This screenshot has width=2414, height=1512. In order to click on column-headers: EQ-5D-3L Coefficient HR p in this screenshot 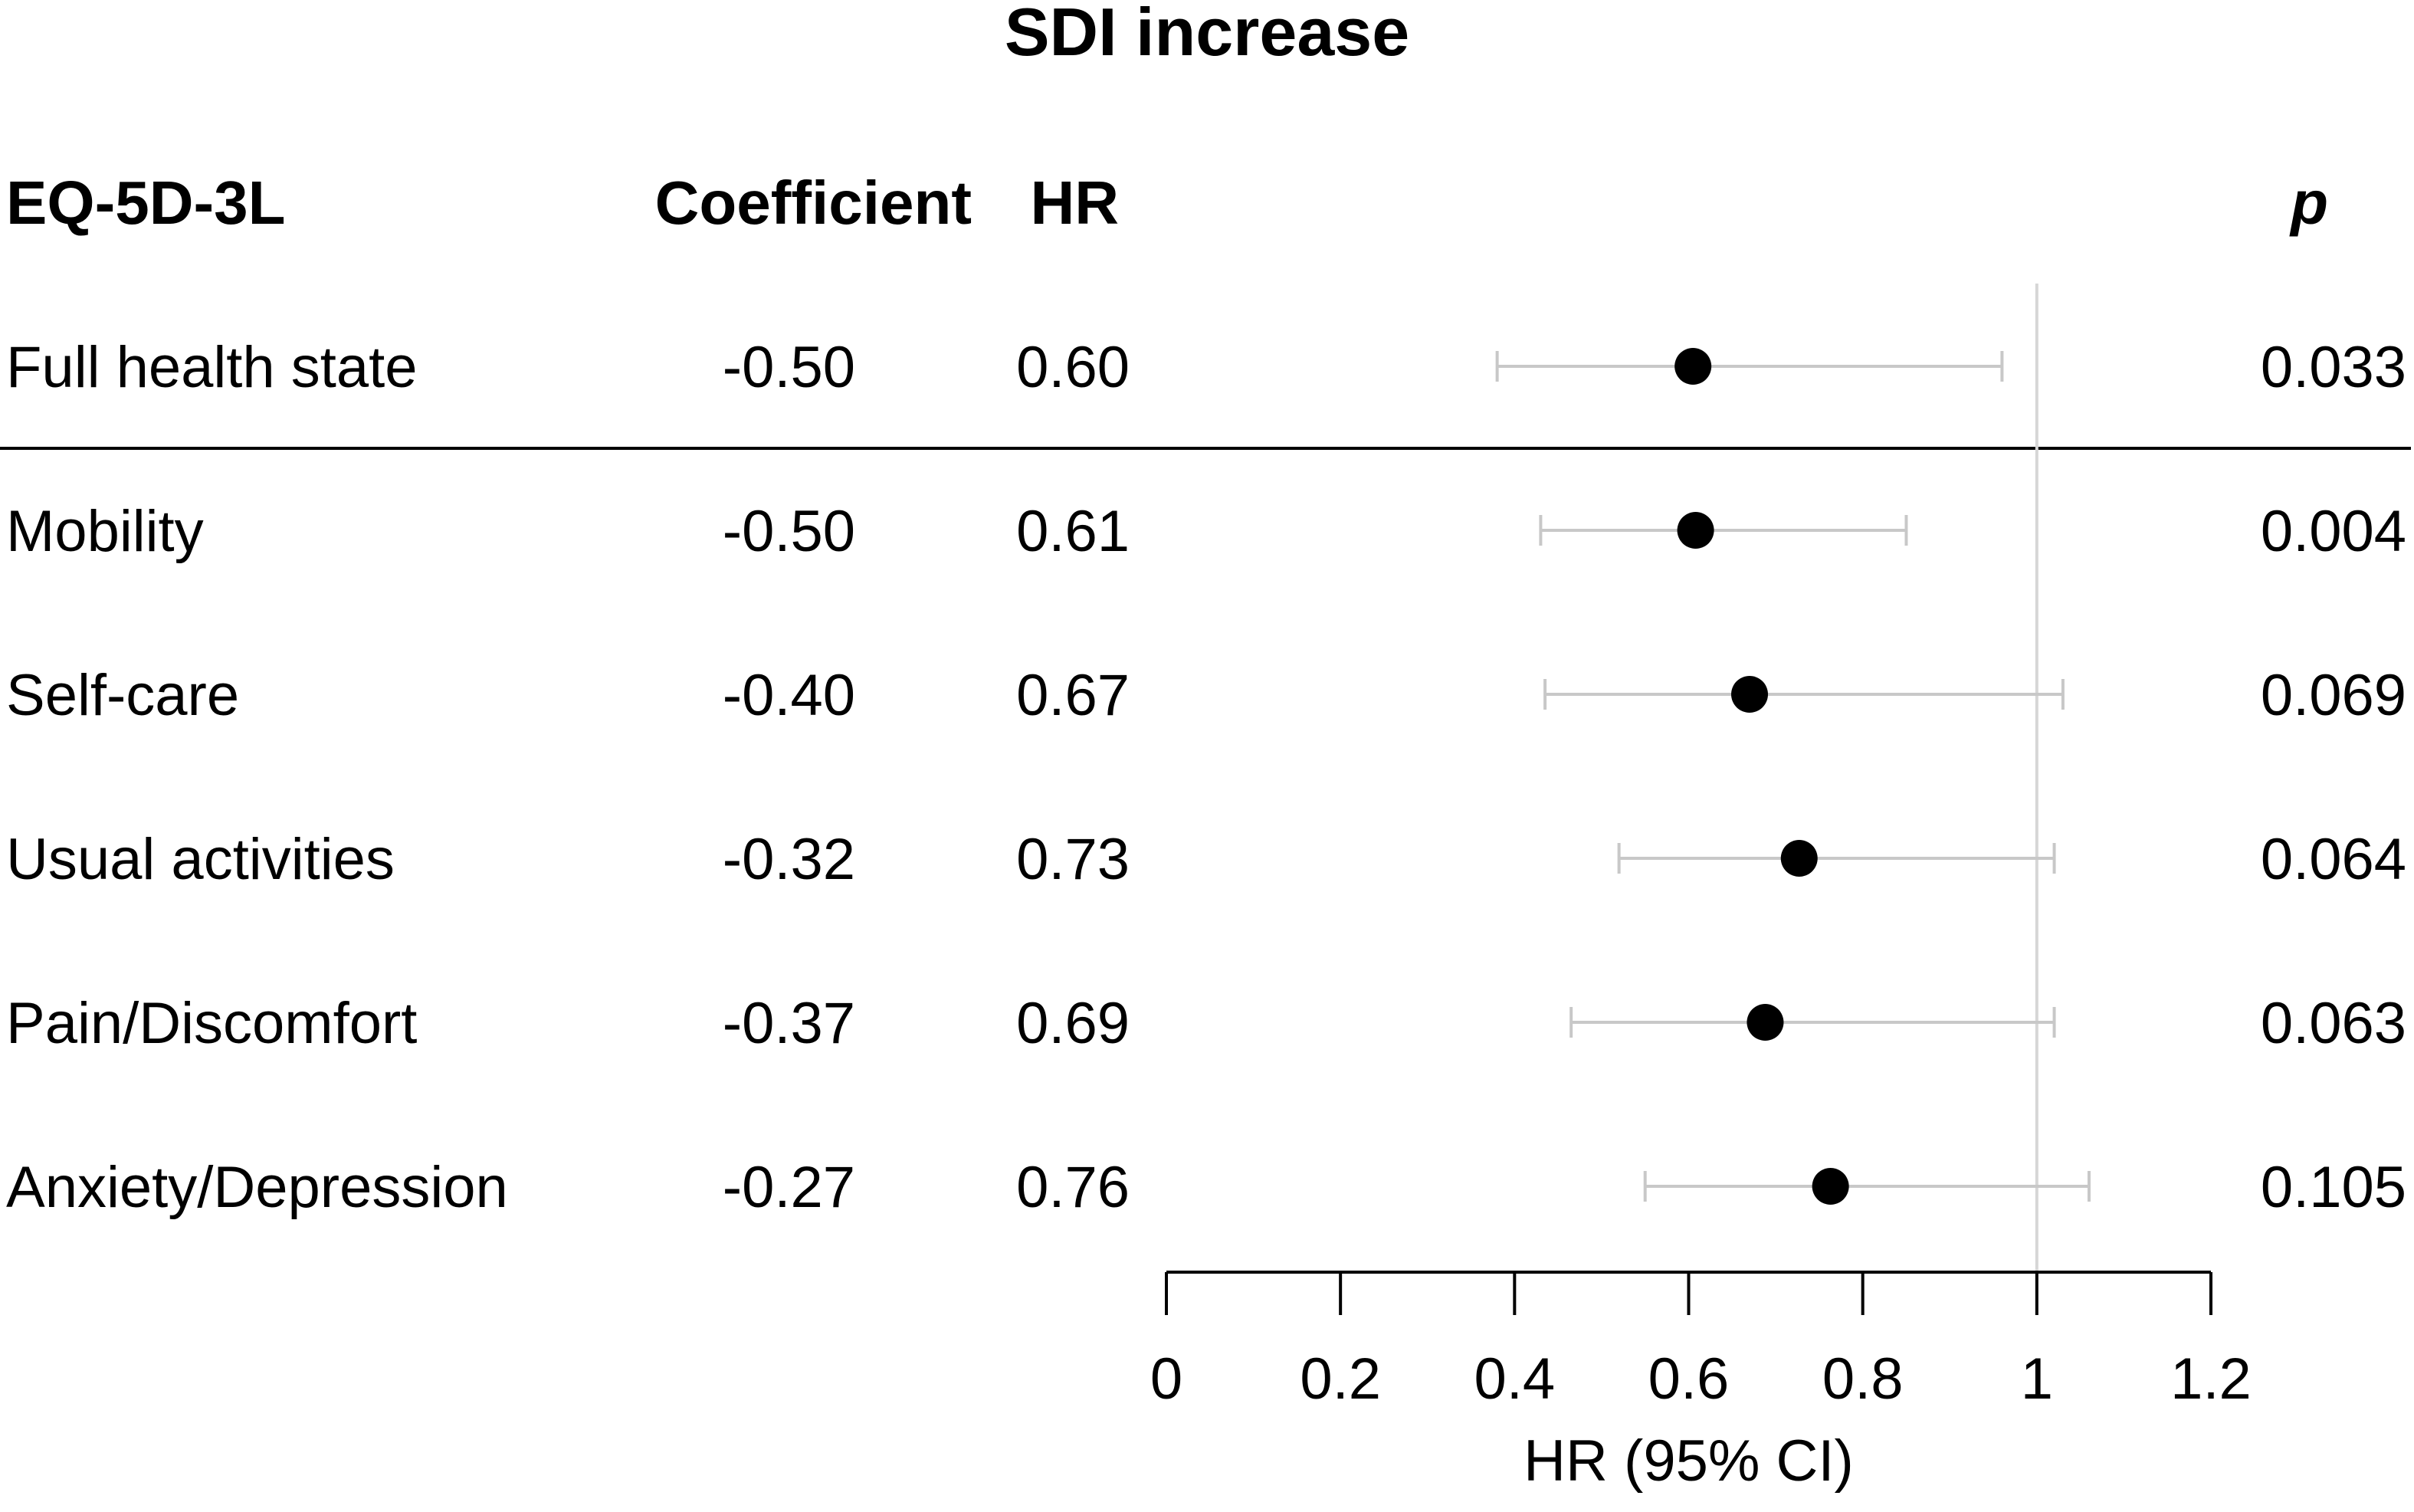, I will do `click(1167, 203)`.